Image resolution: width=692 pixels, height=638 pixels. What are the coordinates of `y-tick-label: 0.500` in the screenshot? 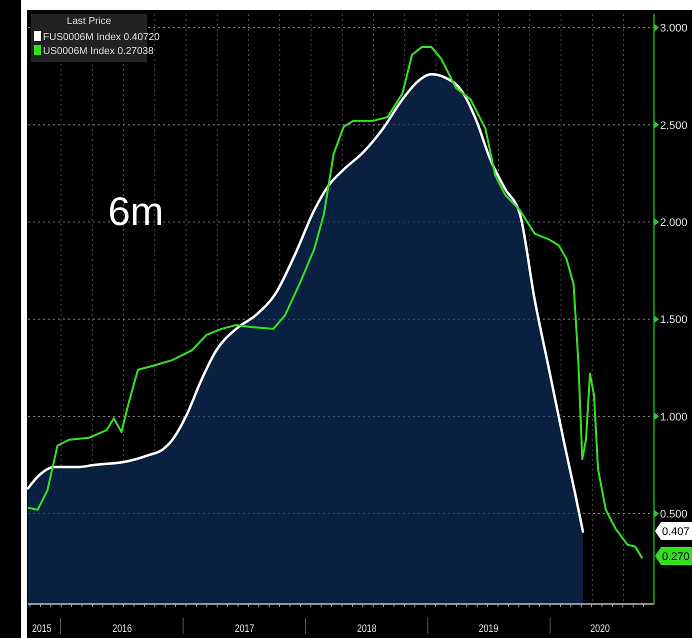 It's located at (674, 514).